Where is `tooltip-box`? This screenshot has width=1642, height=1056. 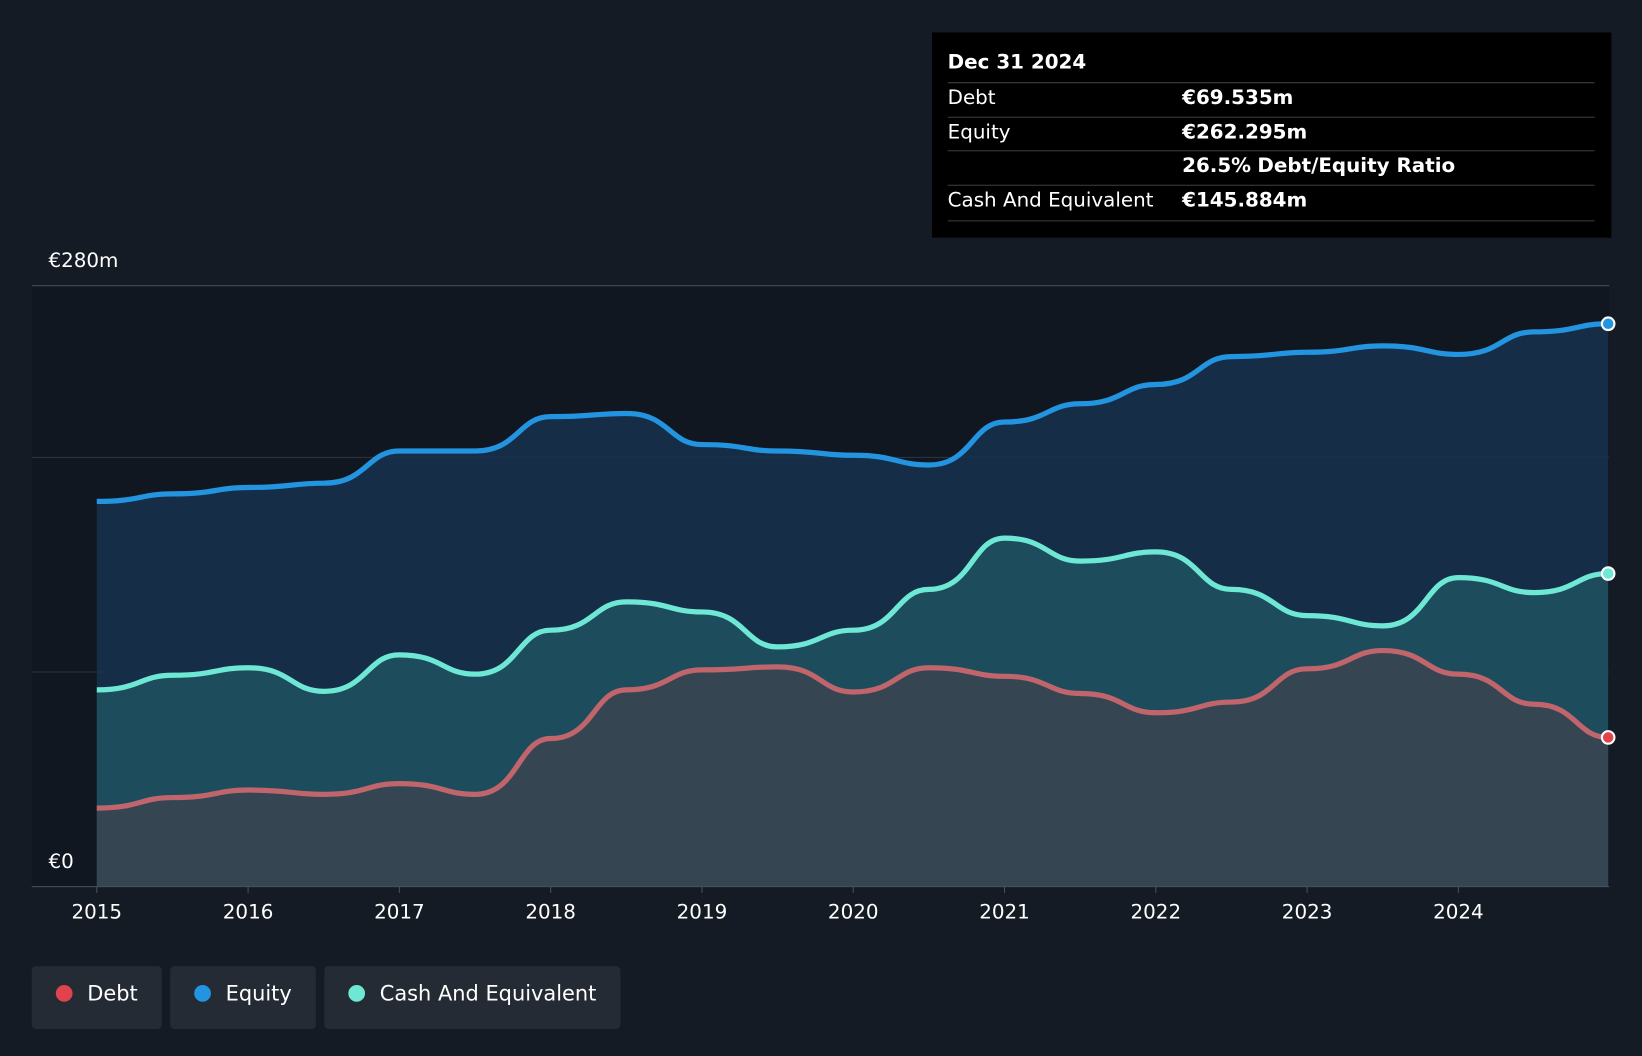
tooltip-box is located at coordinates (1271, 135).